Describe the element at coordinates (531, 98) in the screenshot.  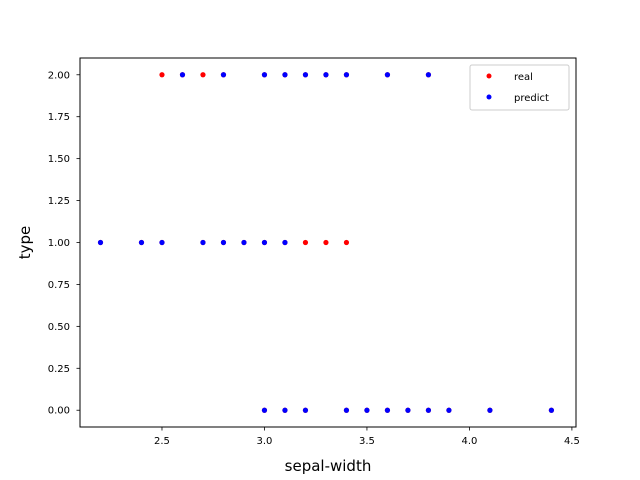
I see `legend-label-predict: predict` at that location.